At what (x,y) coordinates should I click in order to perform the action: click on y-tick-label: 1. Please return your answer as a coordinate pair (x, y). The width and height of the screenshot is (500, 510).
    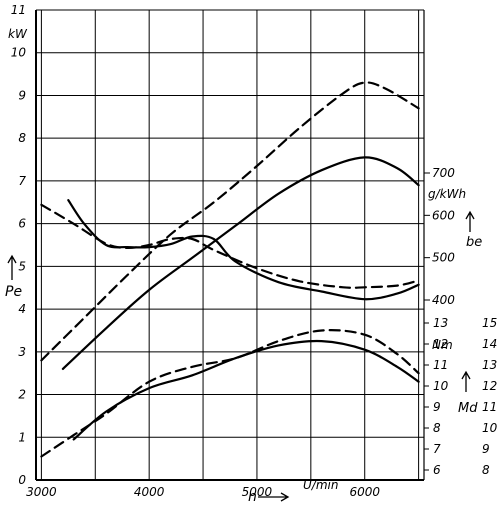
    Looking at the image, I should click on (22, 437).